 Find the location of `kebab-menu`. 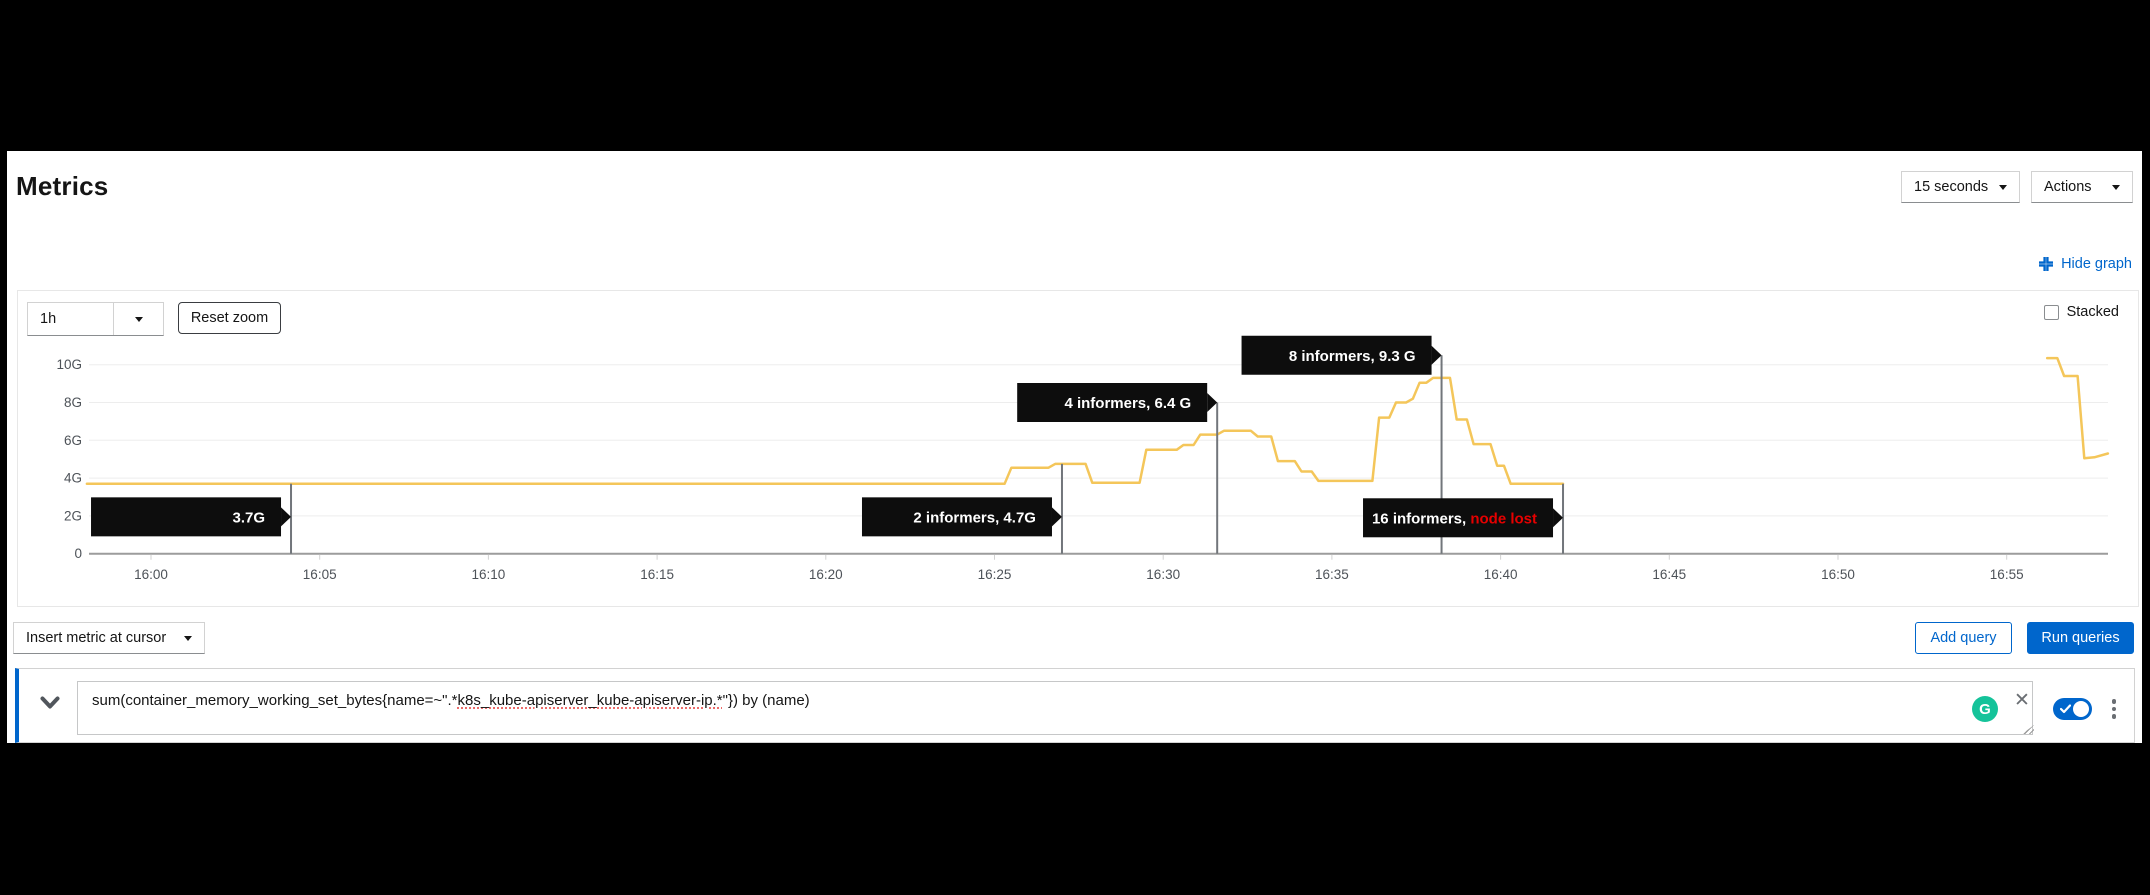

kebab-menu is located at coordinates (2114, 709).